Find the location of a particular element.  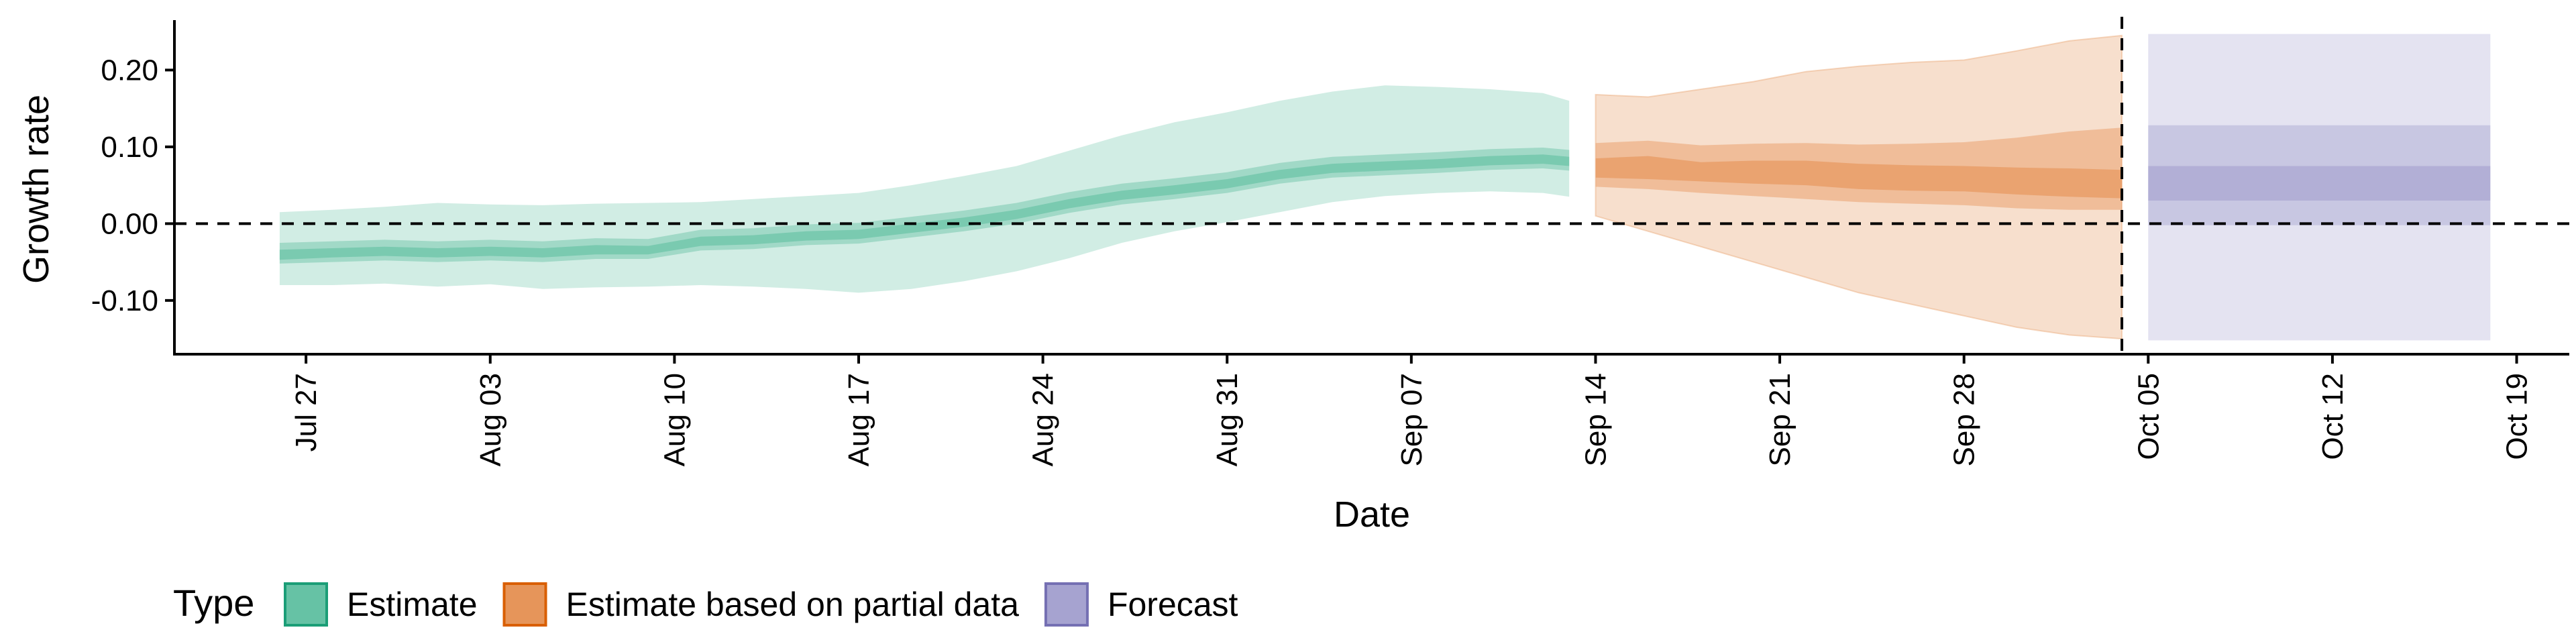

x-tick-label: Aug 03 is located at coordinates (490, 419).